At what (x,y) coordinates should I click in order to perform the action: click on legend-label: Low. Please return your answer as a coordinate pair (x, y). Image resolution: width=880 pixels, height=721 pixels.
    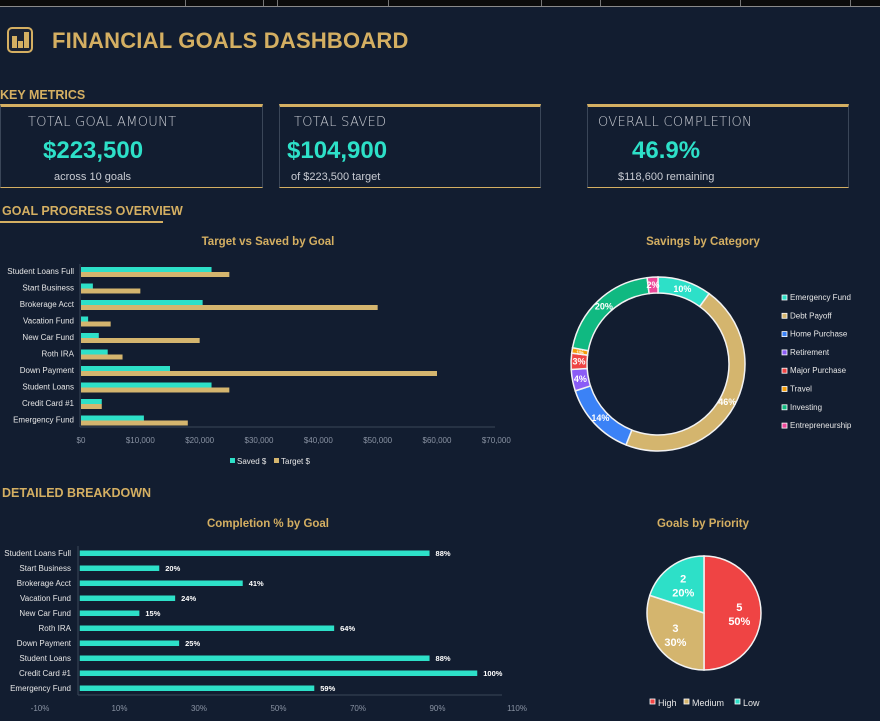
    Looking at the image, I should click on (751, 703).